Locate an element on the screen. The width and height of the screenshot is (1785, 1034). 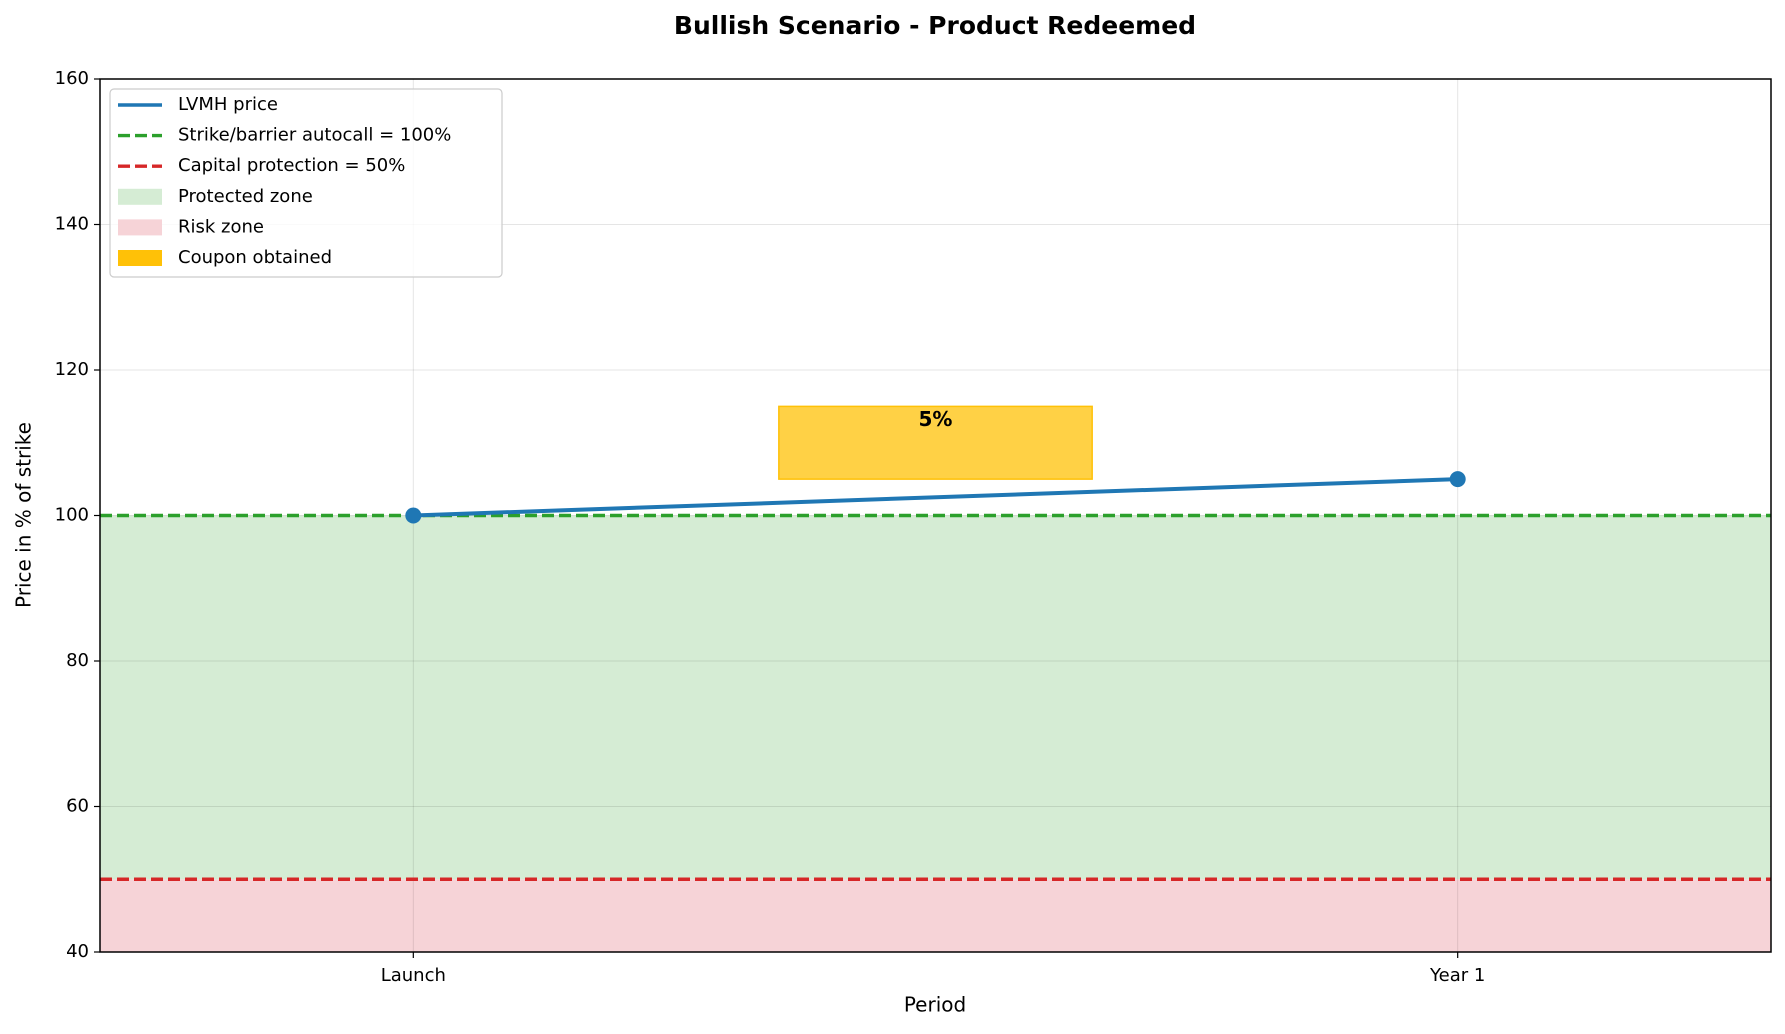
y-tick-label: 60 is located at coordinates (77, 806).